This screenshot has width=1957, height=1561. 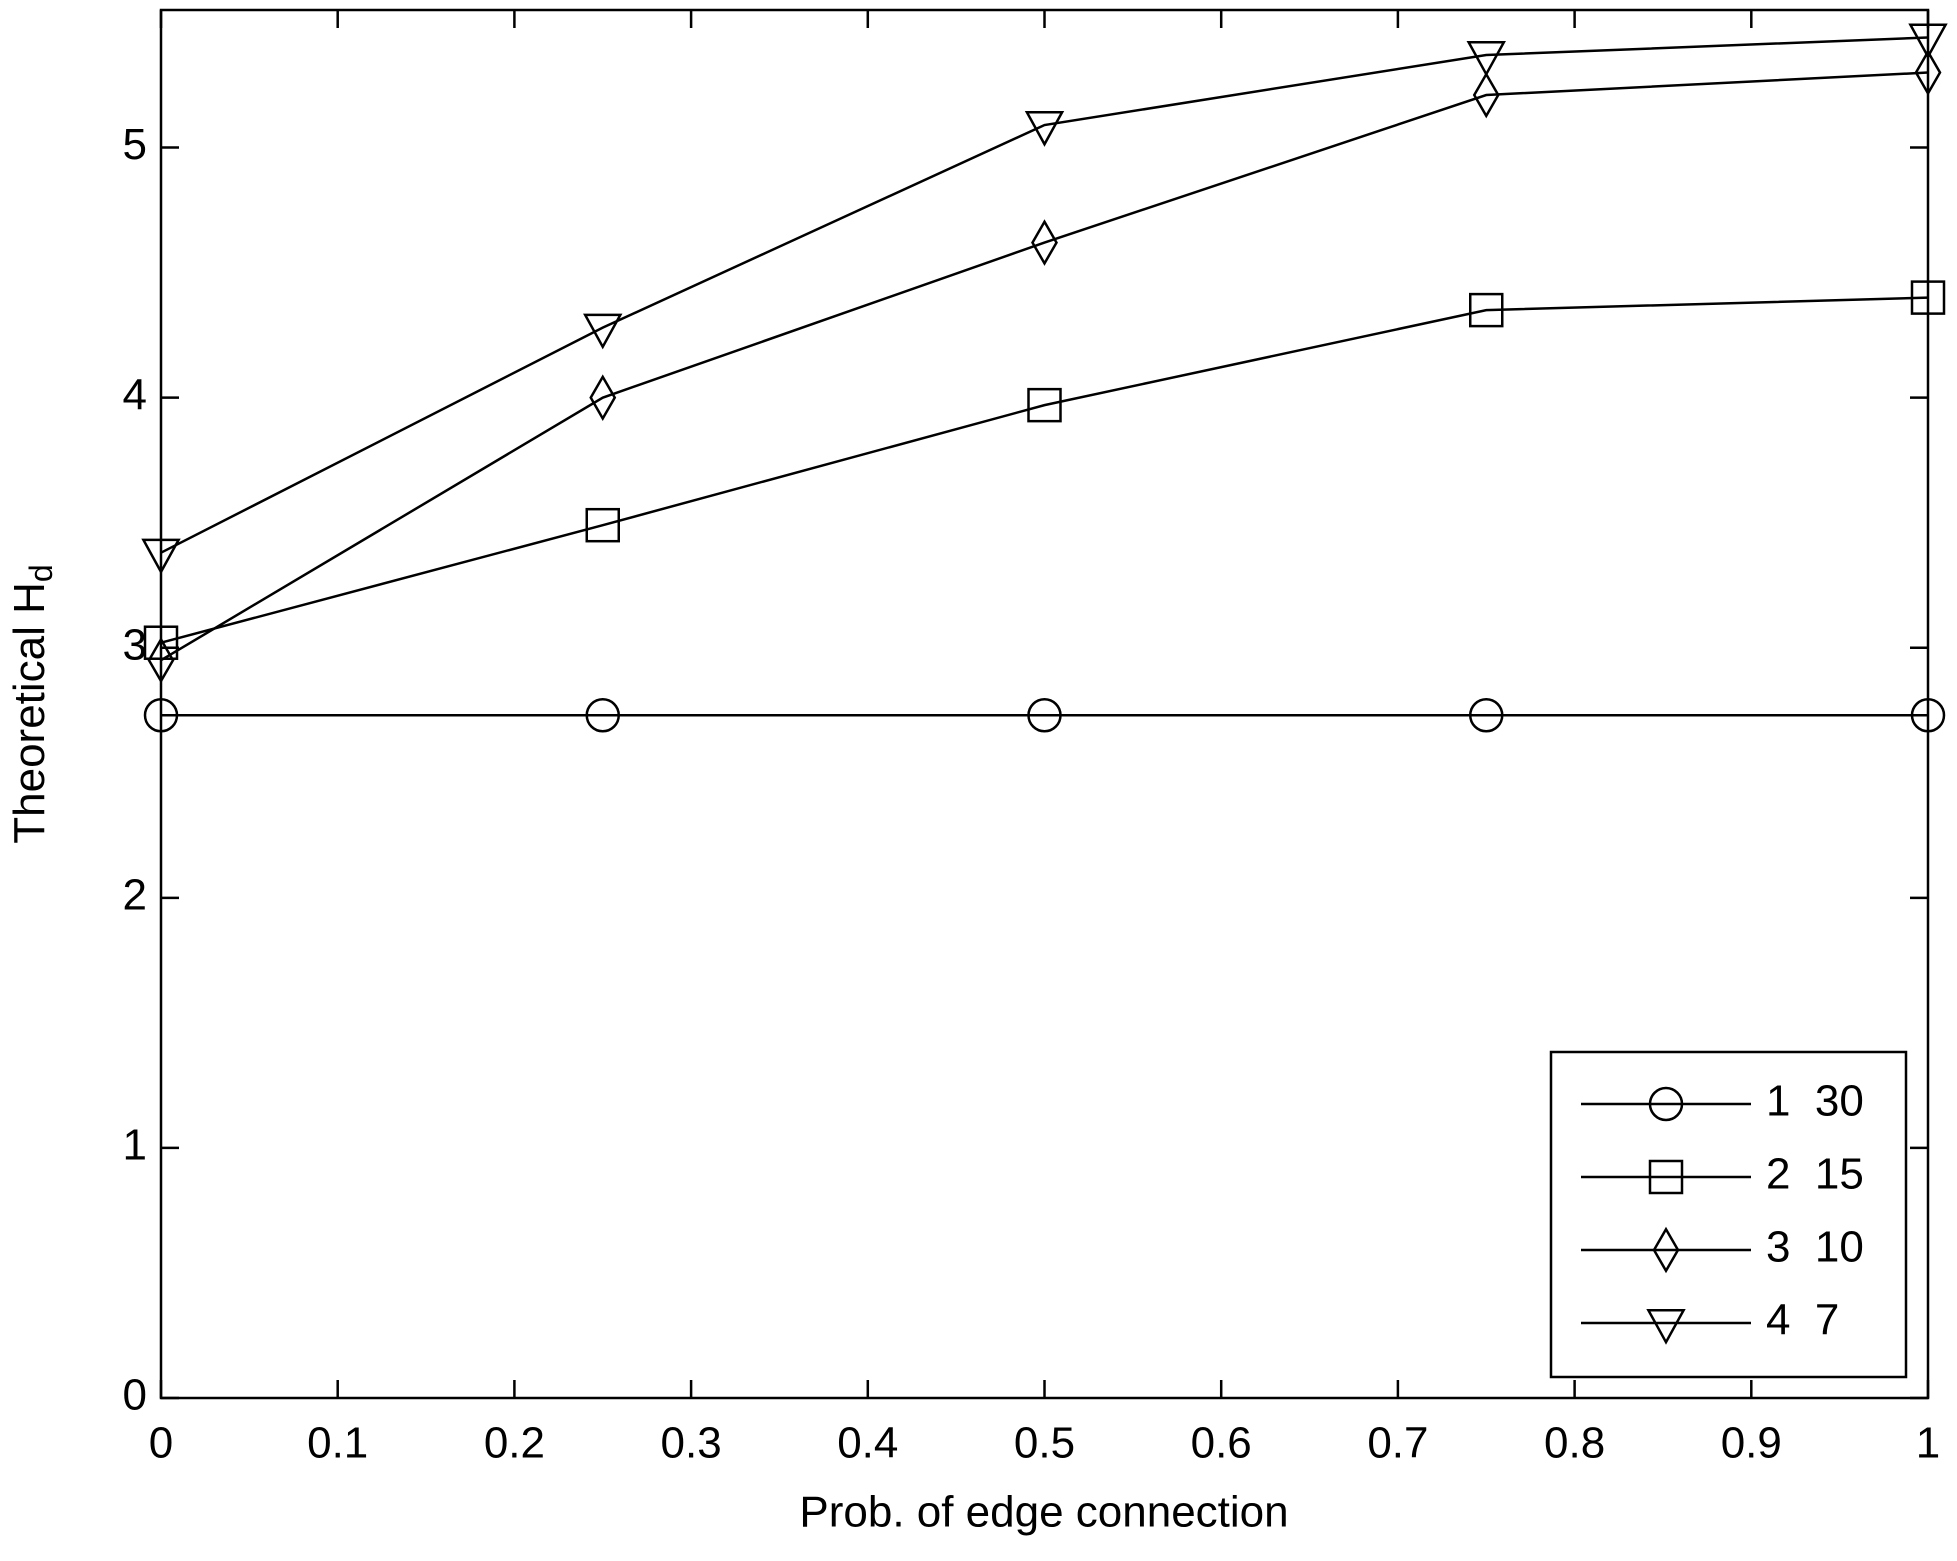 What do you see at coordinates (1815, 1101) in the screenshot?
I see `legend-label: 1 30` at bounding box center [1815, 1101].